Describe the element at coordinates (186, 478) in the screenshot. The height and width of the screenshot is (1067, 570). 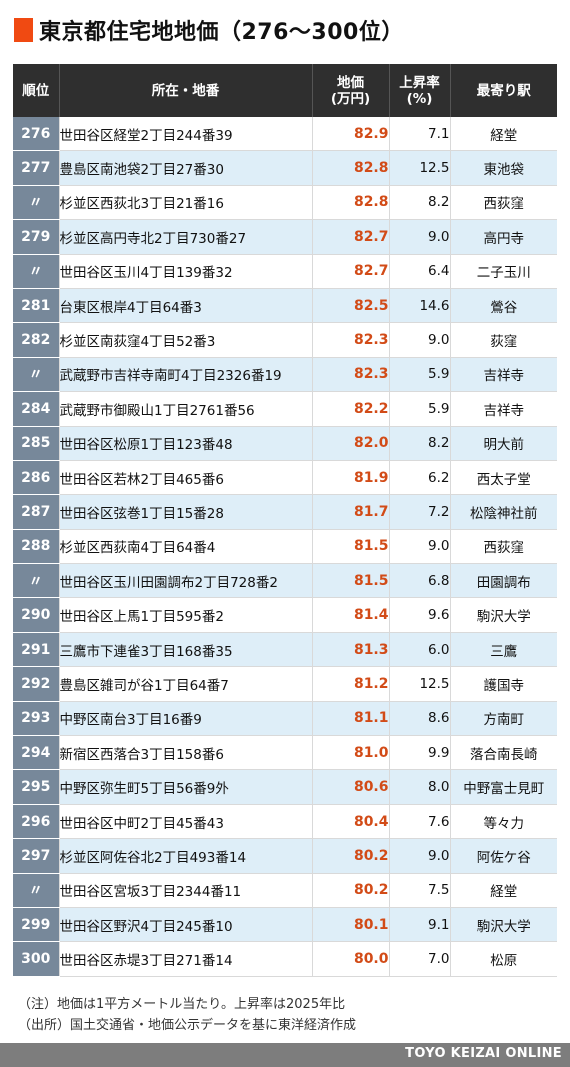
I see `address-cell: 世田谷区若林2丁目465番6` at that location.